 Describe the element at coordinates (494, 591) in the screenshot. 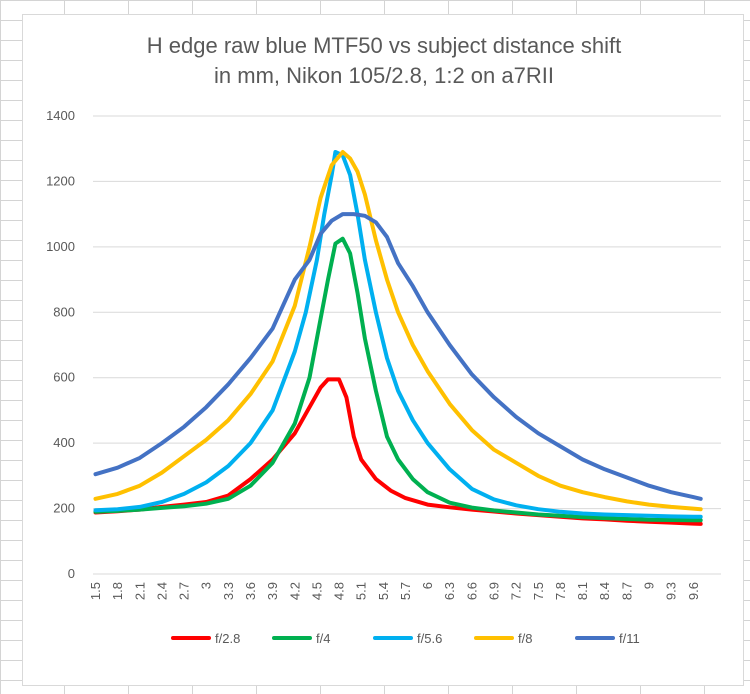

I see `x-tick-label: 6.9` at that location.